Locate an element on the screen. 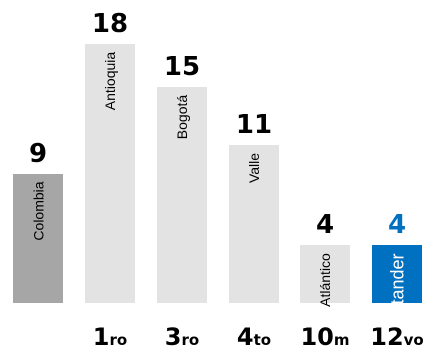 The width and height of the screenshot is (425, 348). rank-label-1: 1ro is located at coordinates (110, 335).